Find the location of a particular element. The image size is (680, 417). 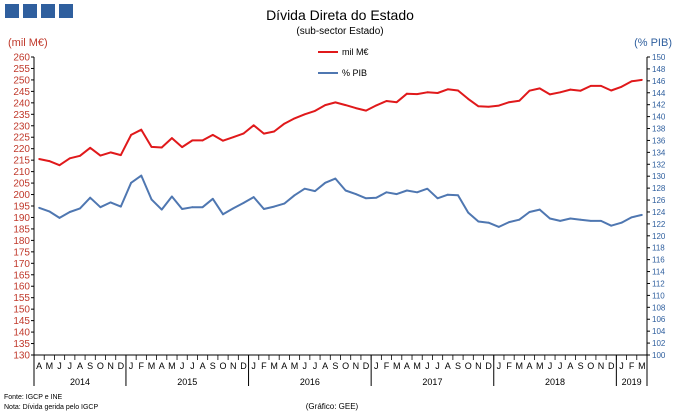

right-tick-label: 124 is located at coordinates (659, 212).